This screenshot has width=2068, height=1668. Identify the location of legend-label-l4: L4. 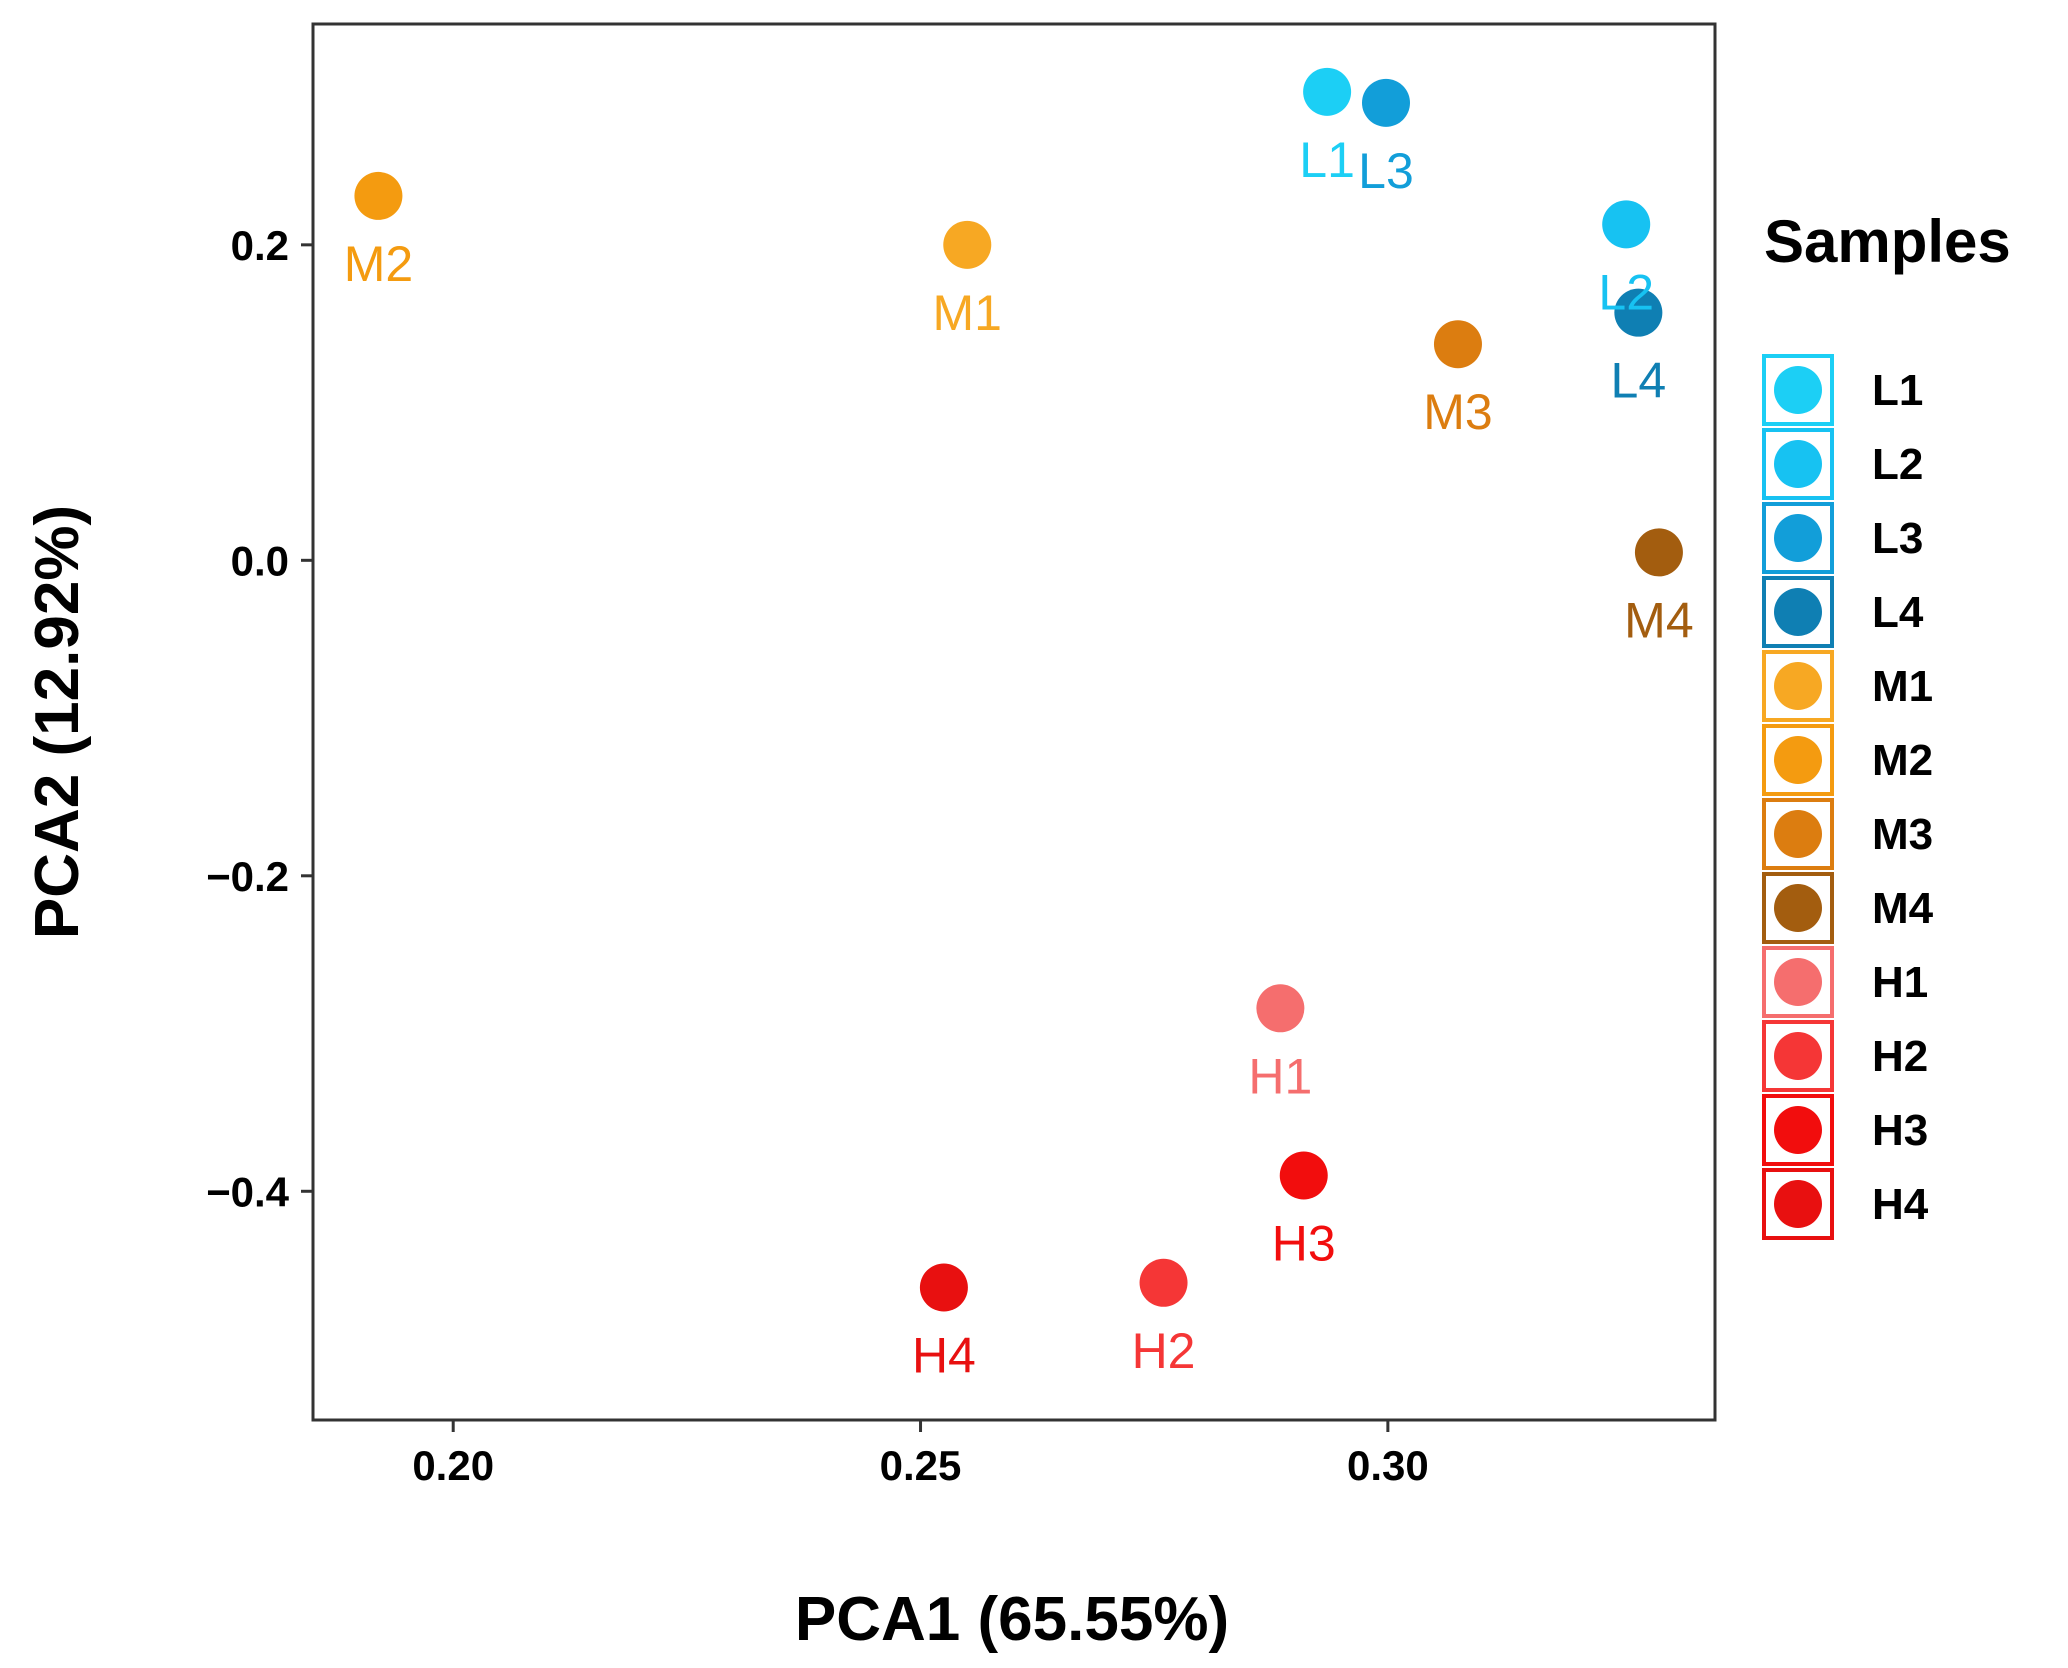
(1898, 612).